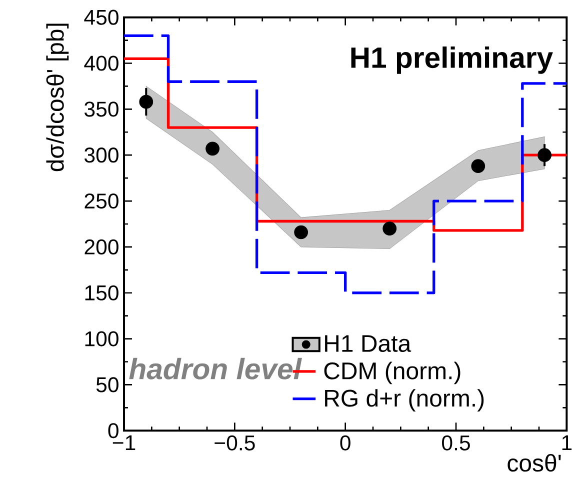  I want to click on y-tick-label: 150, so click(101, 292).